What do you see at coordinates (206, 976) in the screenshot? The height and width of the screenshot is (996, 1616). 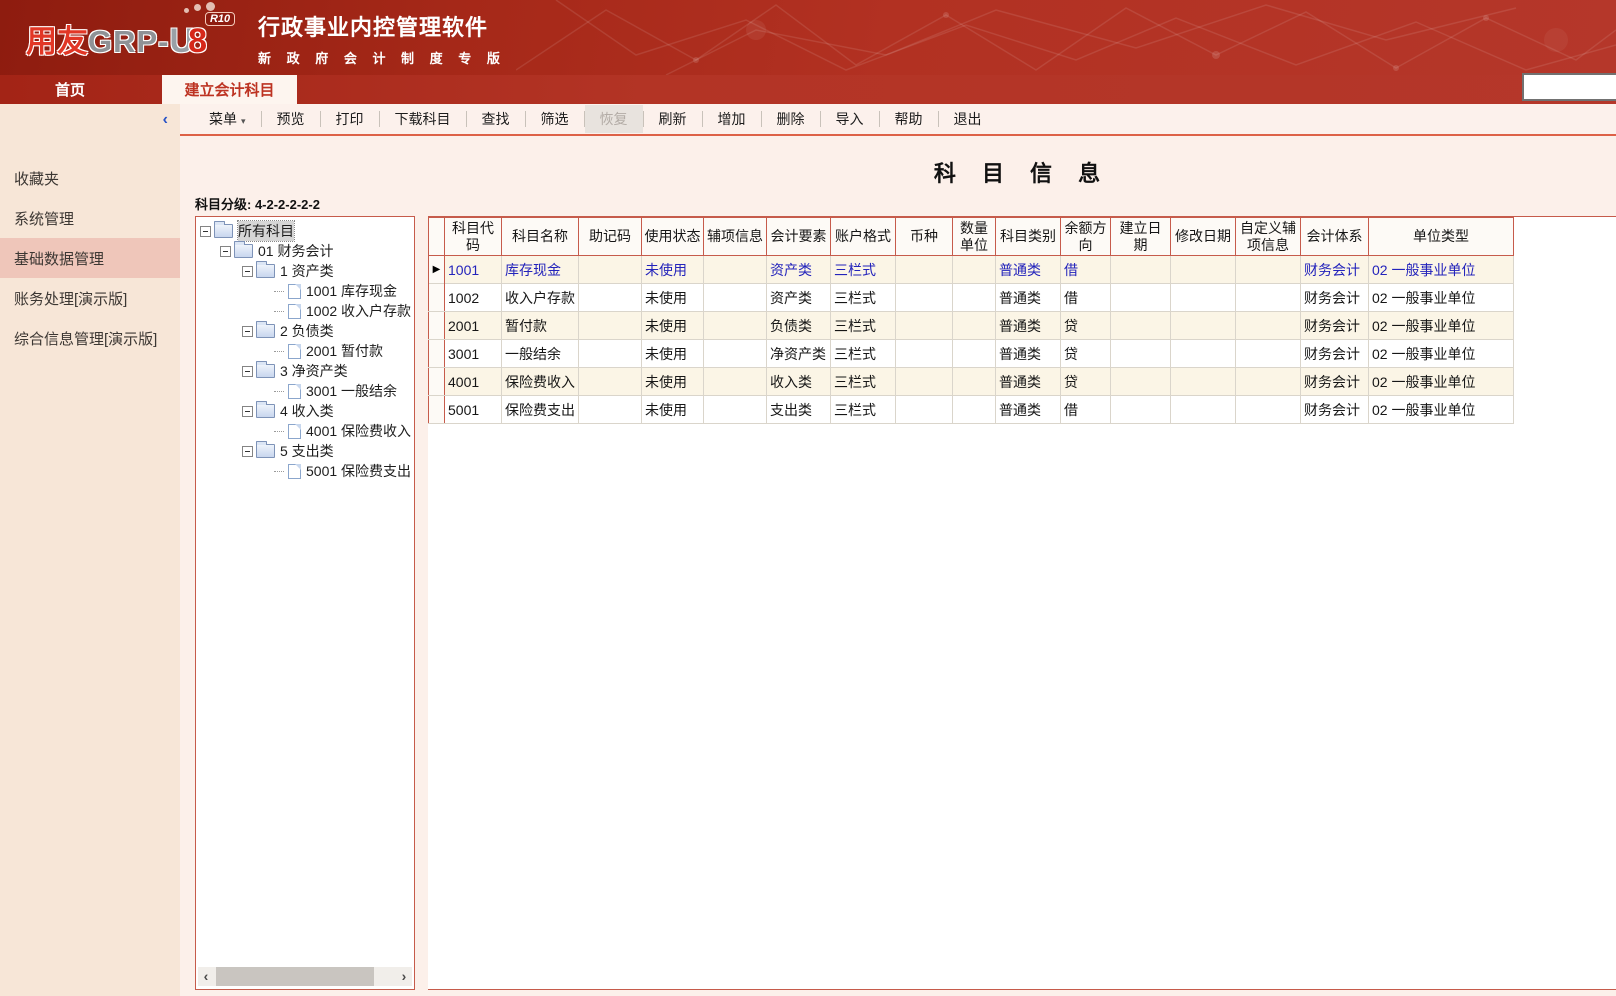 I see `scroll-left-icon: ‹` at bounding box center [206, 976].